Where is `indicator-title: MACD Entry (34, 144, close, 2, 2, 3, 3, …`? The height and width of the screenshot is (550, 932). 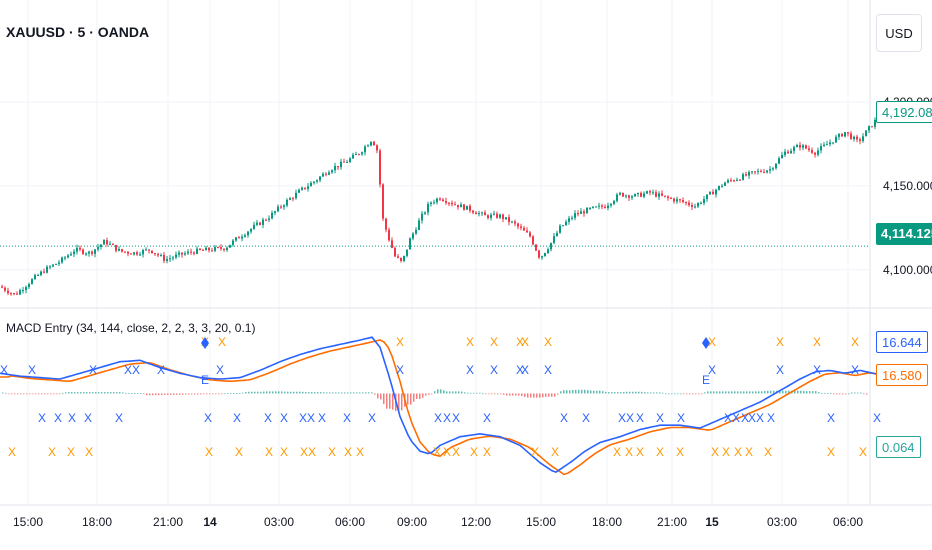 indicator-title: MACD Entry (34, 144, close, 2, 2, 3, 3, … is located at coordinates (131, 328).